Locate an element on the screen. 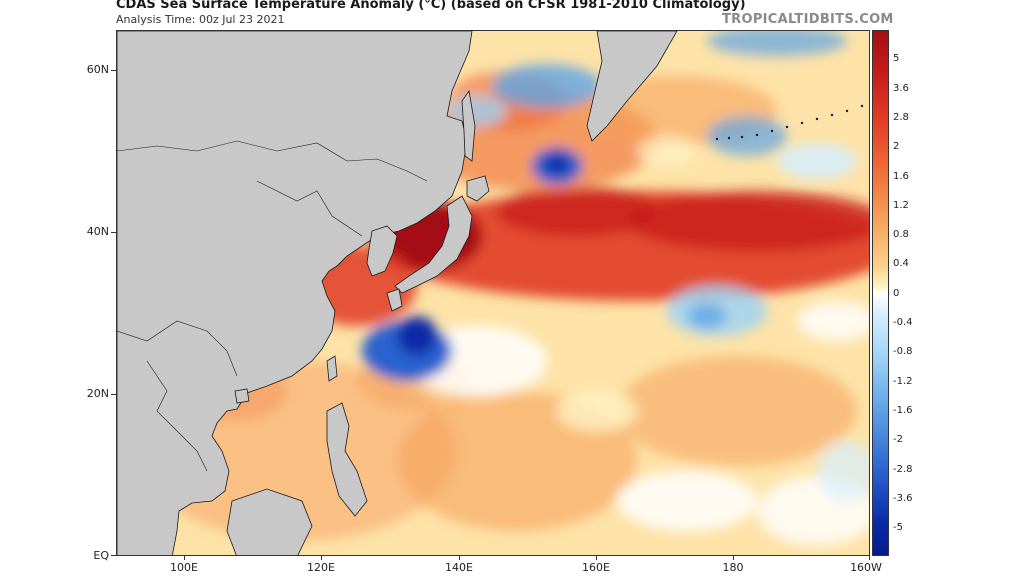 The image size is (1024, 576). sakhalin-island is located at coordinates (468, 125).